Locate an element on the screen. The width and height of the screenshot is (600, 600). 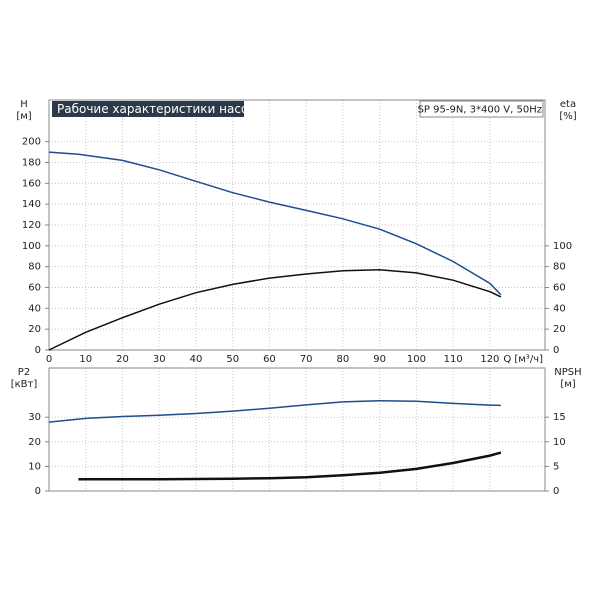
y-tick-label: 30 is located at coordinates (34, 417).